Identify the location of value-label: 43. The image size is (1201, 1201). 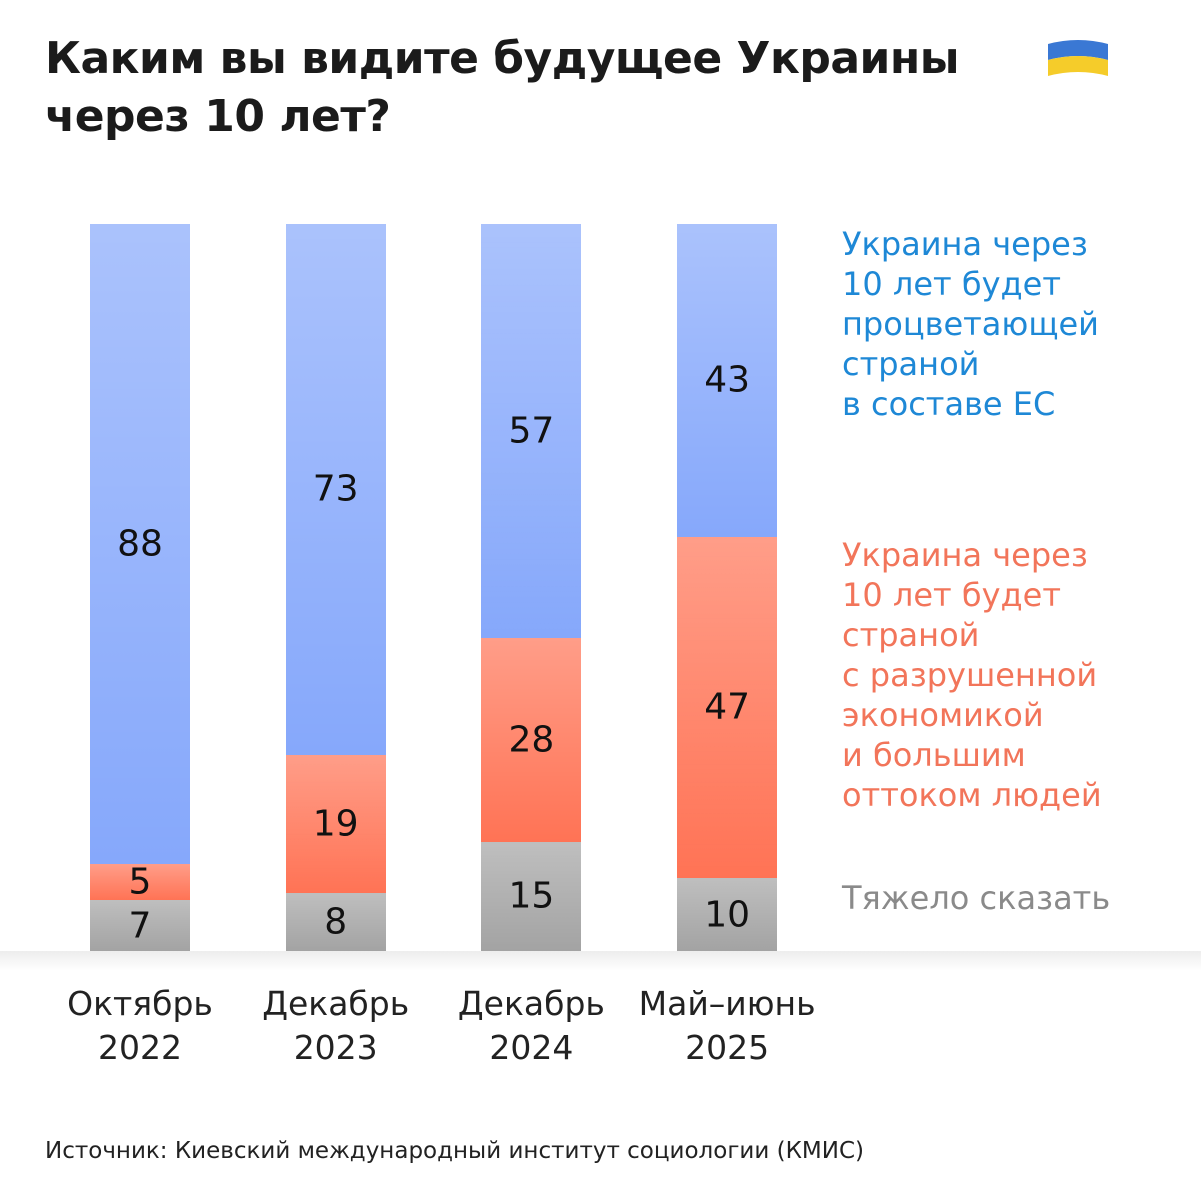
(727, 380).